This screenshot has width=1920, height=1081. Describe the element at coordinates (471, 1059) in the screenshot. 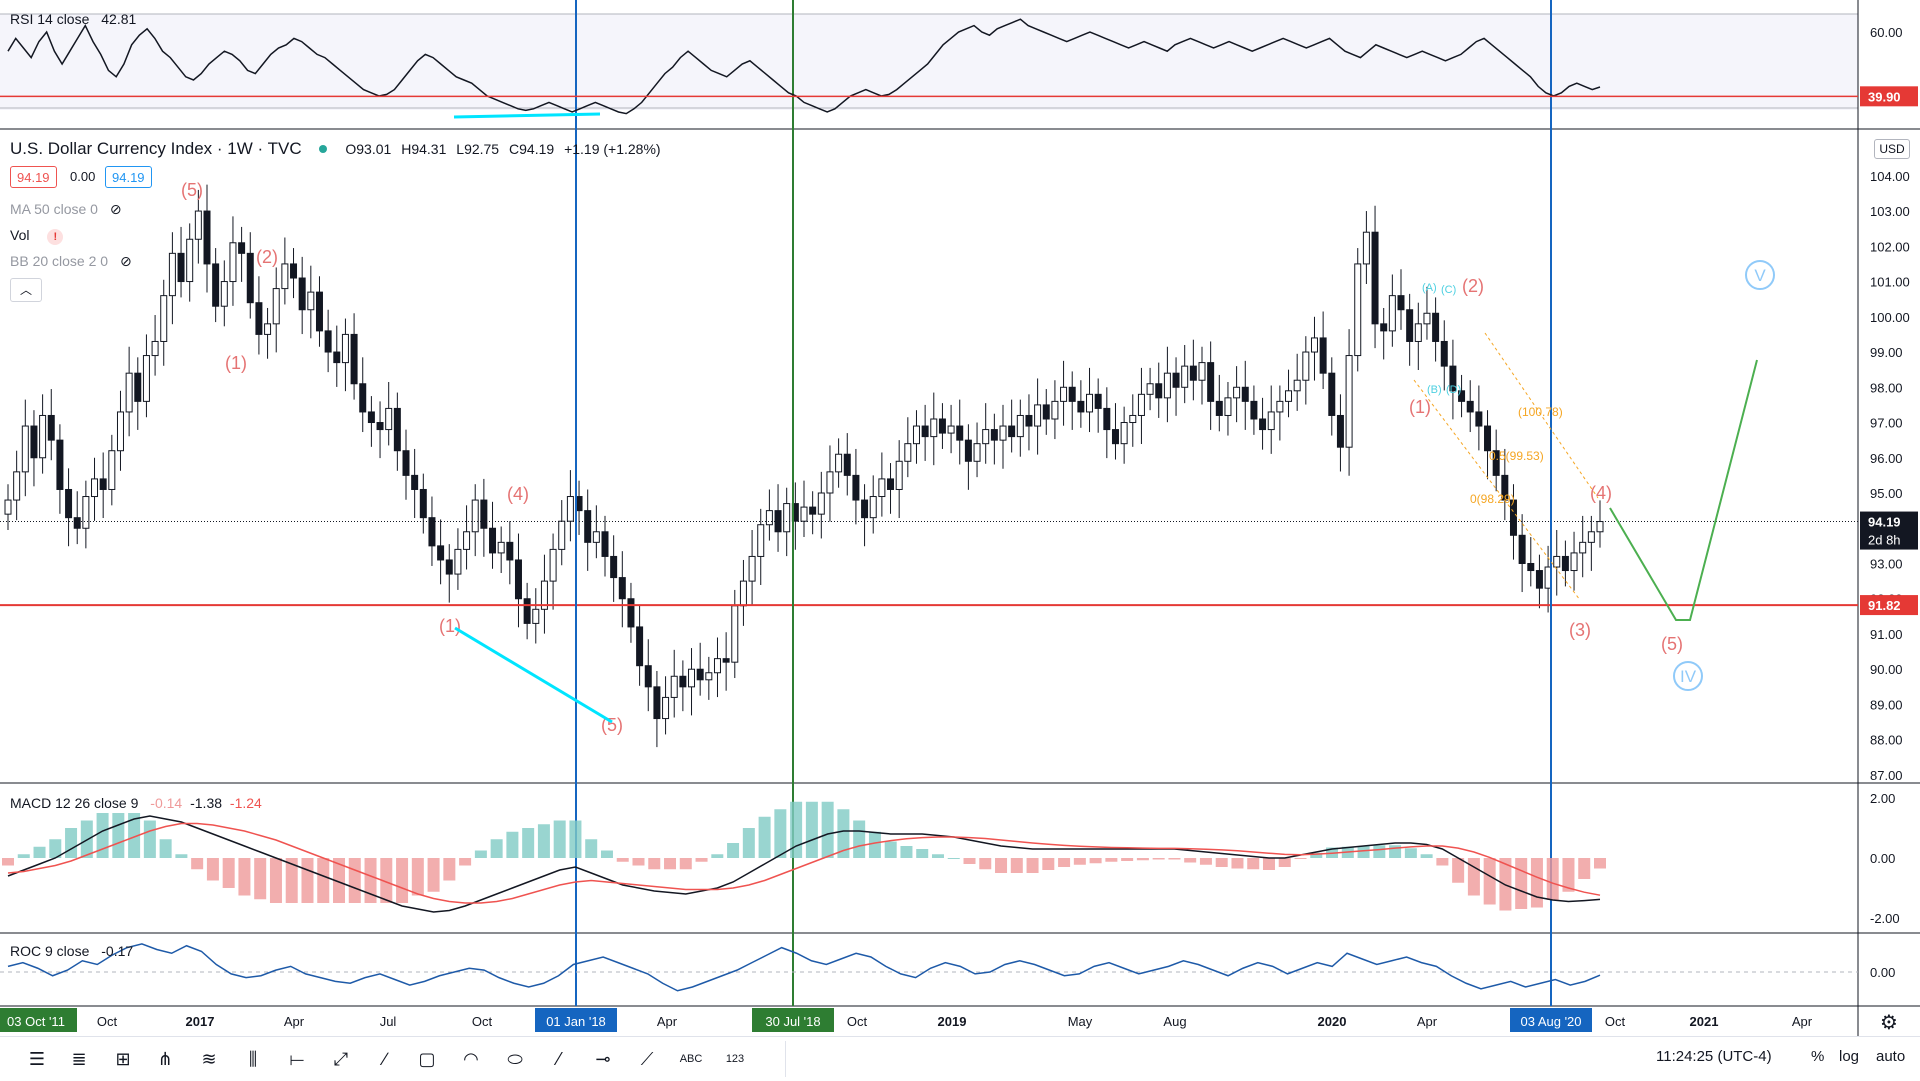

I see `arc-icon: ◠` at that location.